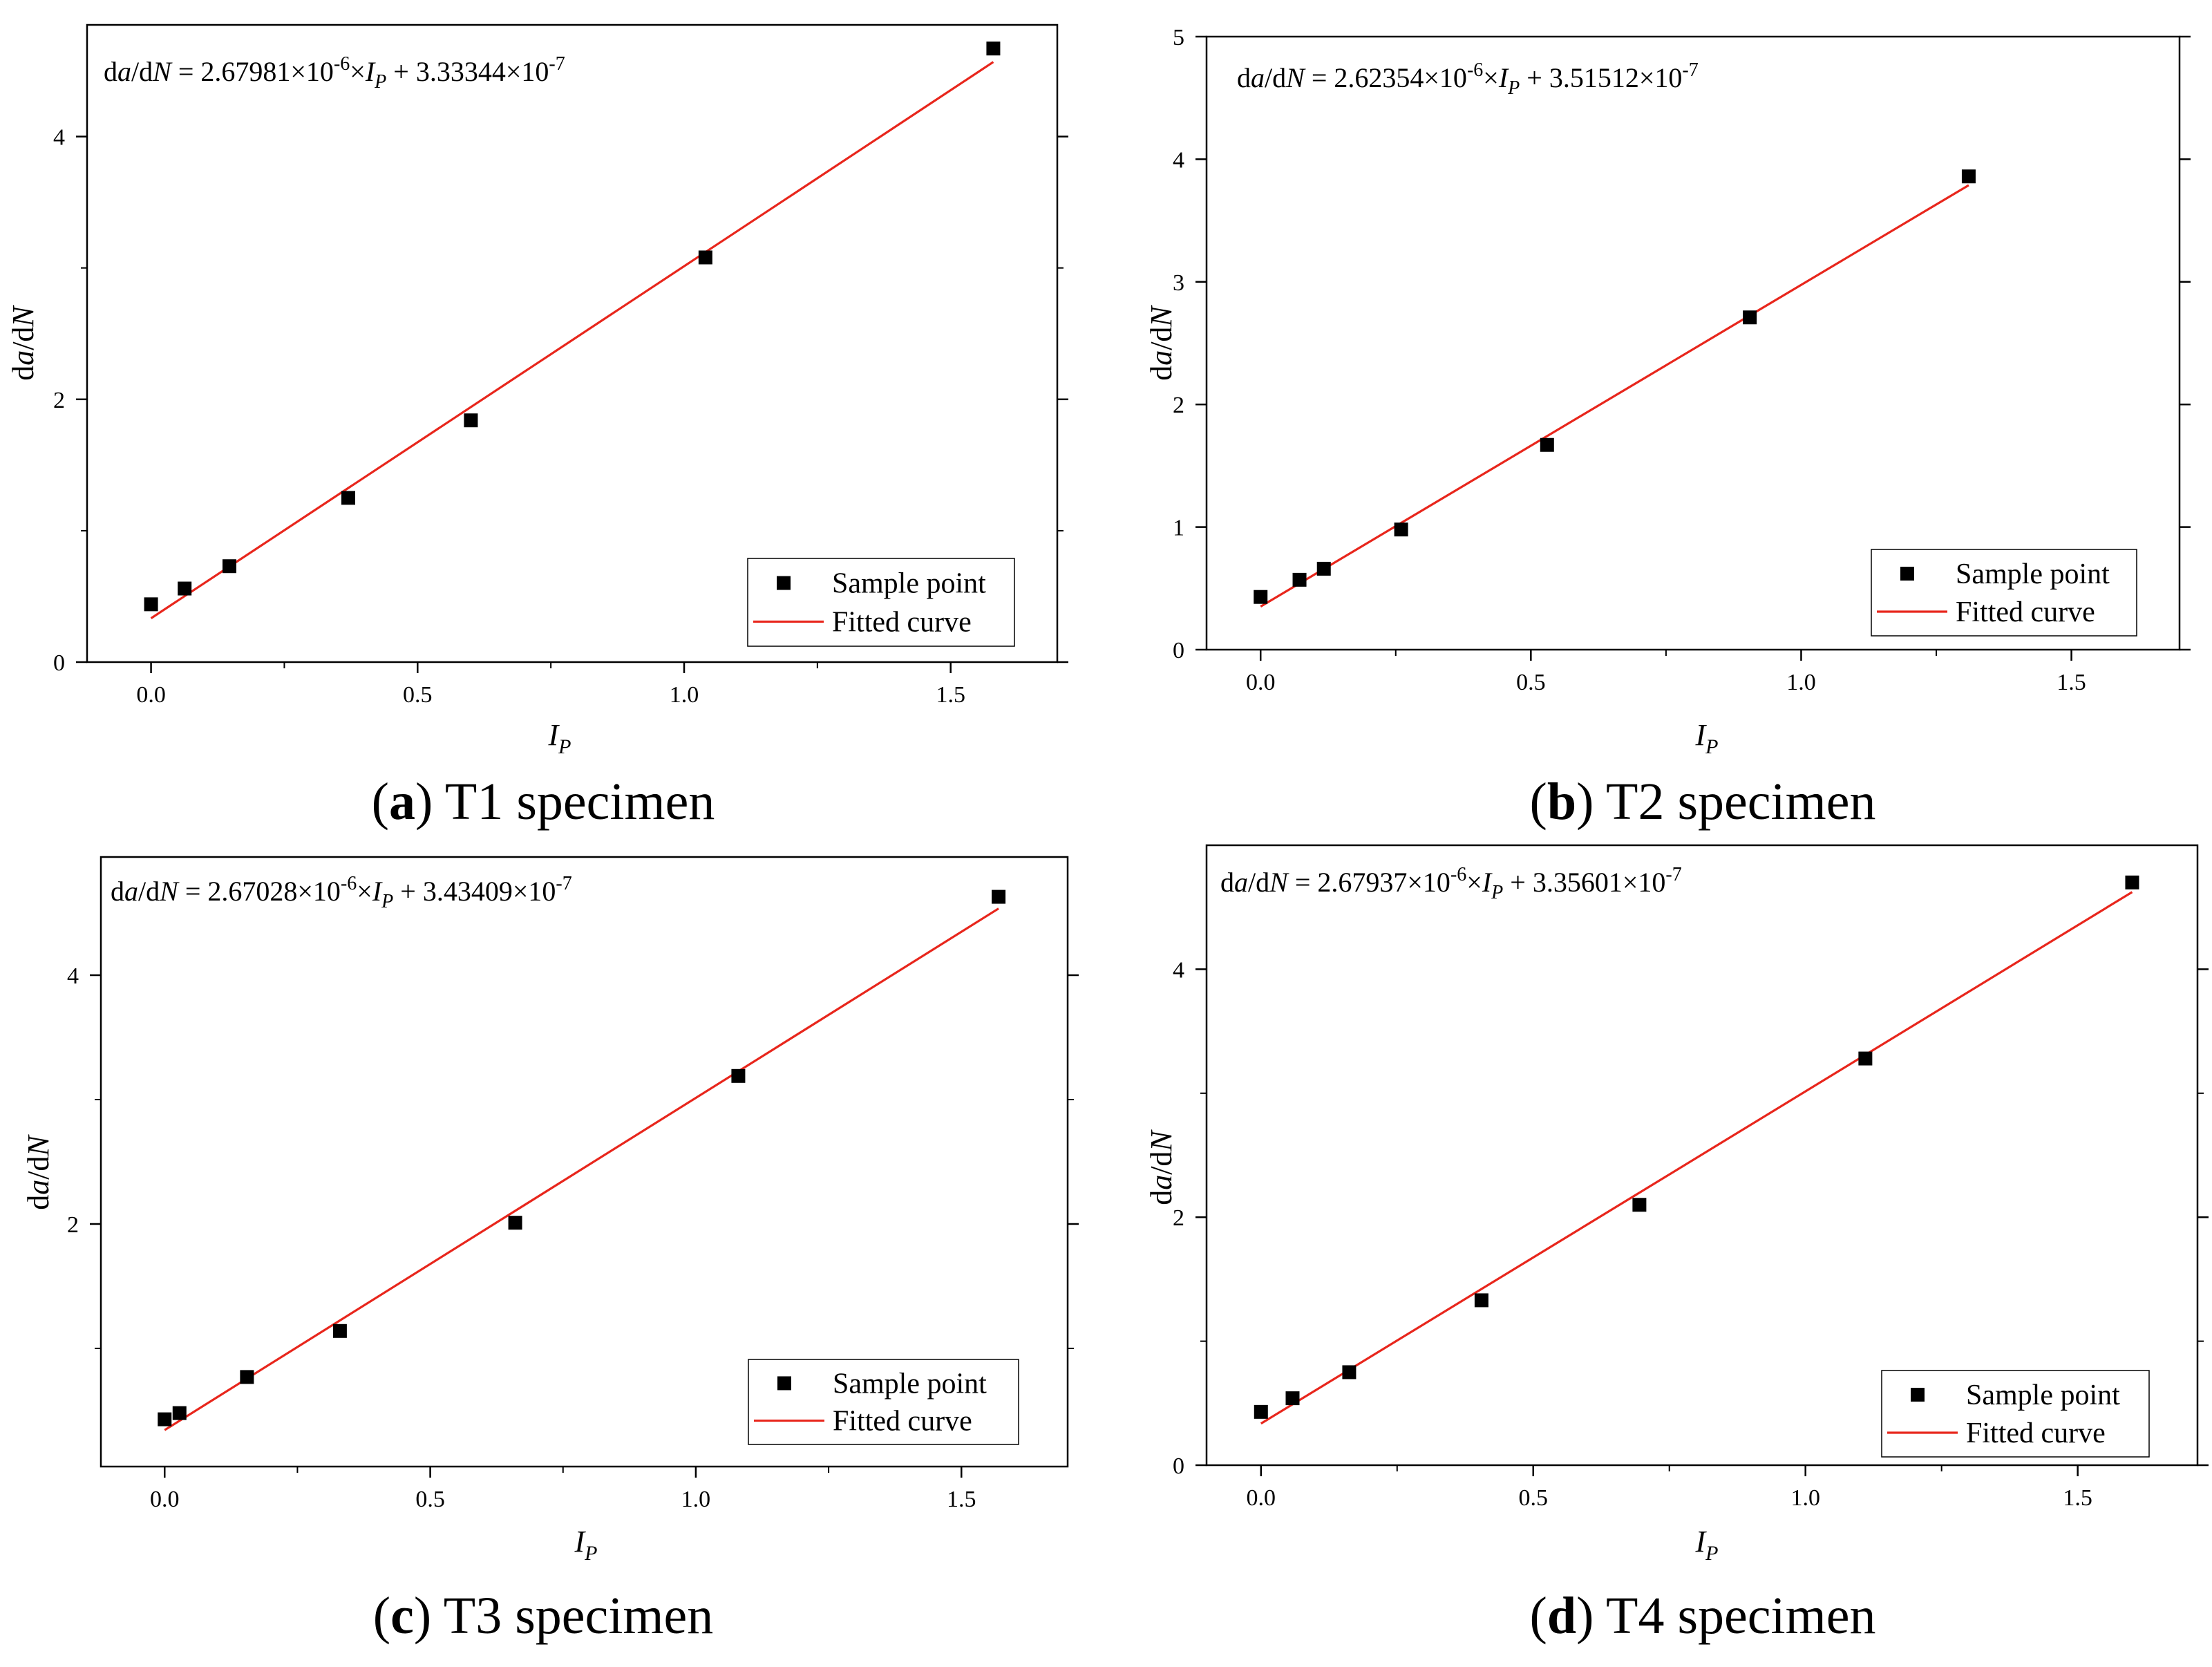  Describe the element at coordinates (1258, 882) in the screenshot. I see `eq-part: /d` at that location.